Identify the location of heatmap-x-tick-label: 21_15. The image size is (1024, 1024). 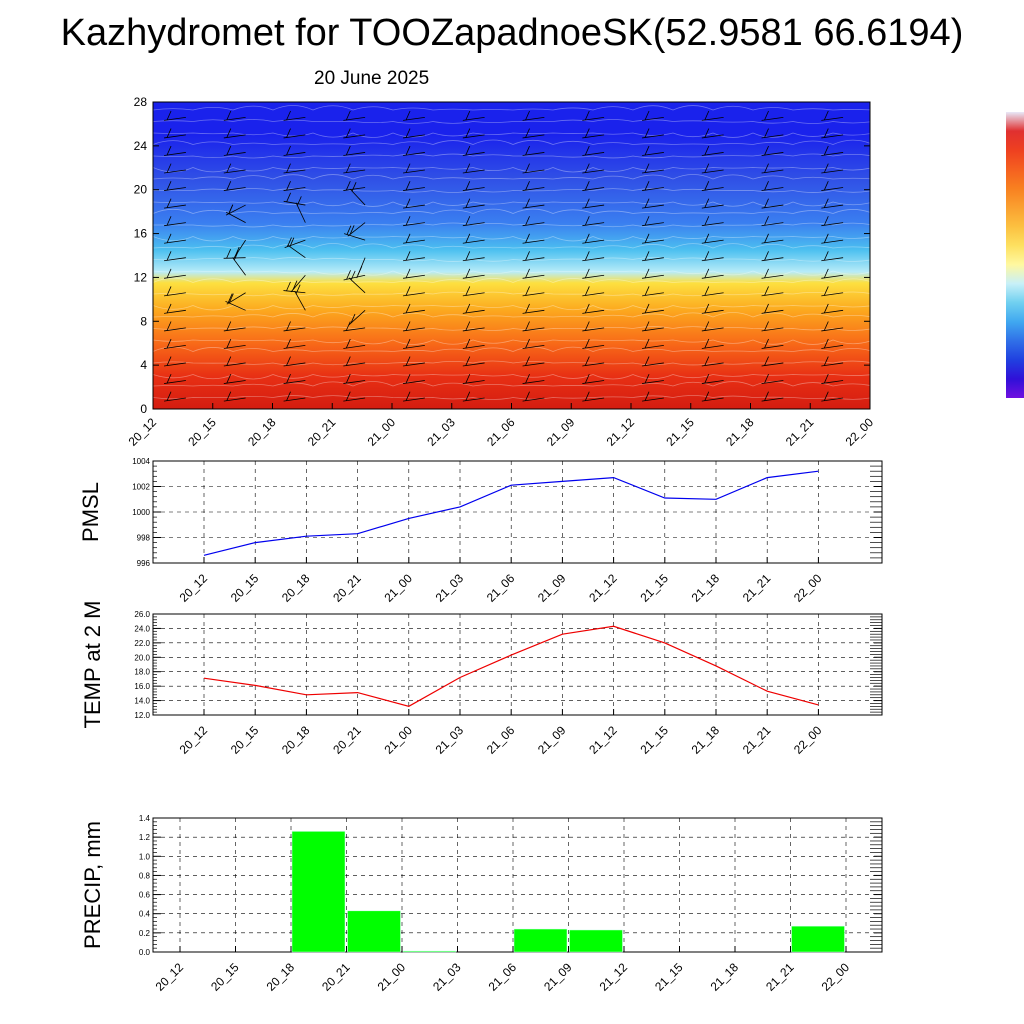
(680, 432).